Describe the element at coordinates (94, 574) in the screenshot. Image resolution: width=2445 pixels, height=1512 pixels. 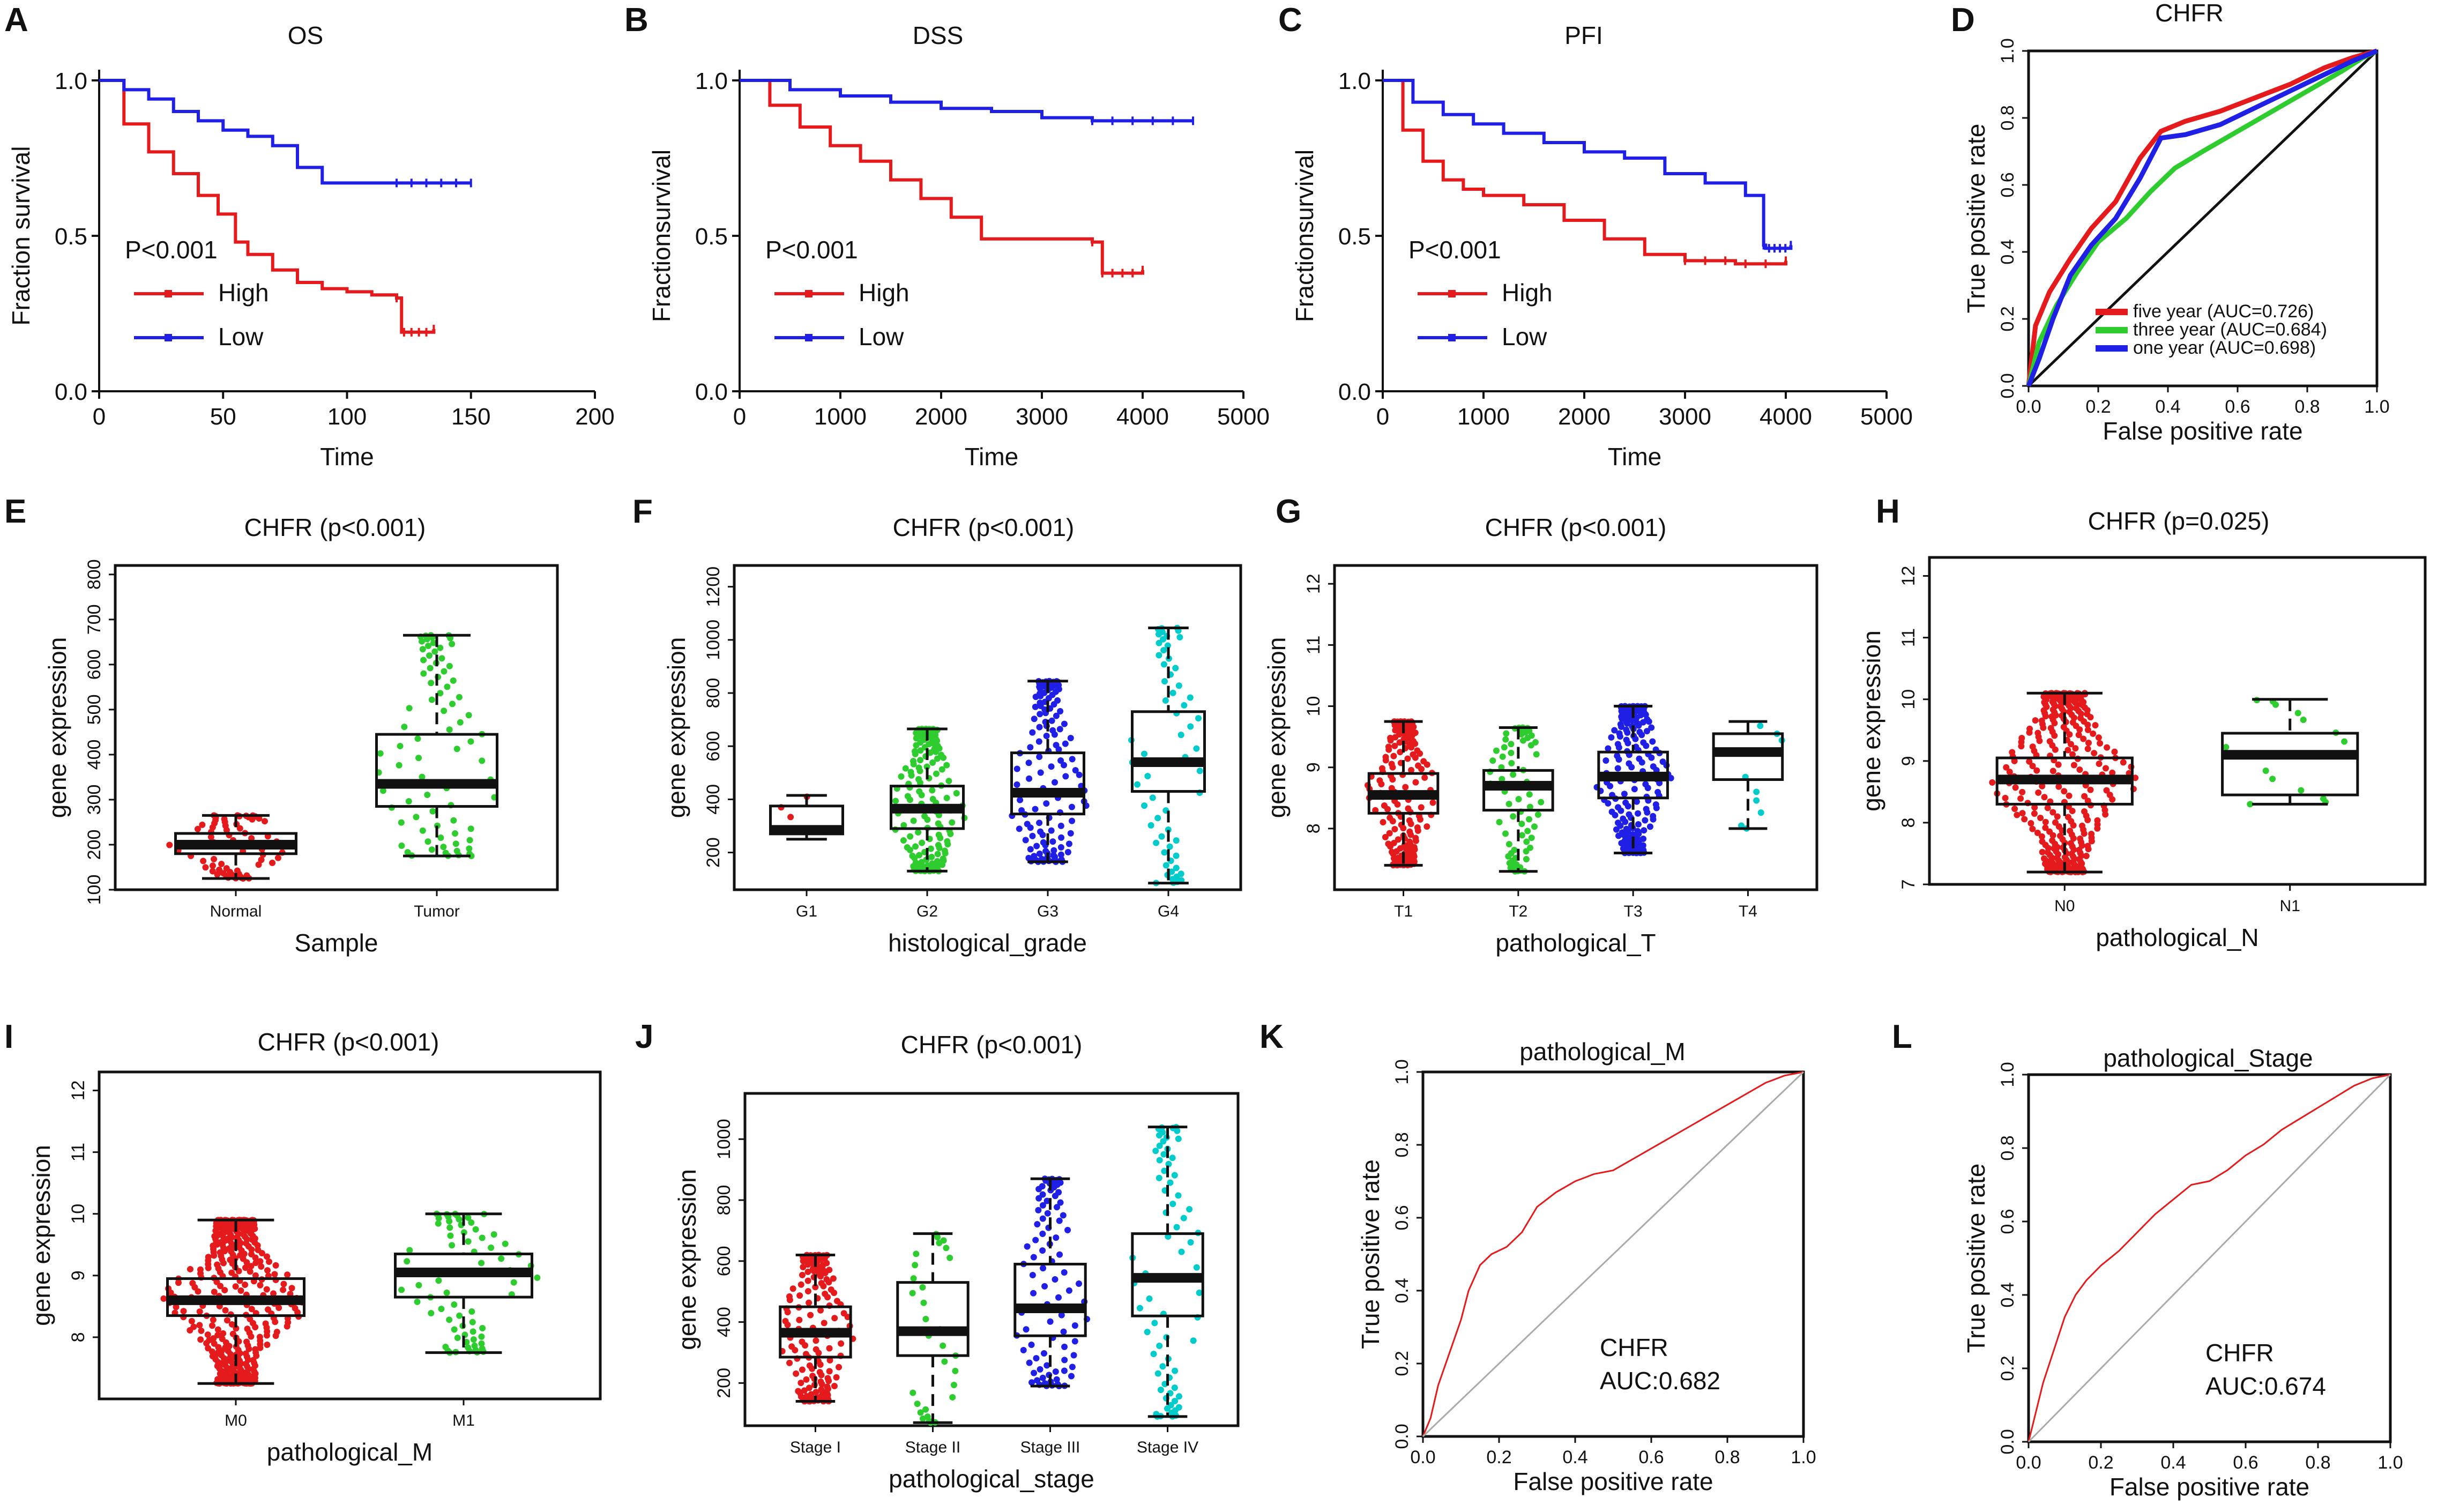
I see `y-tick-label: 800` at that location.